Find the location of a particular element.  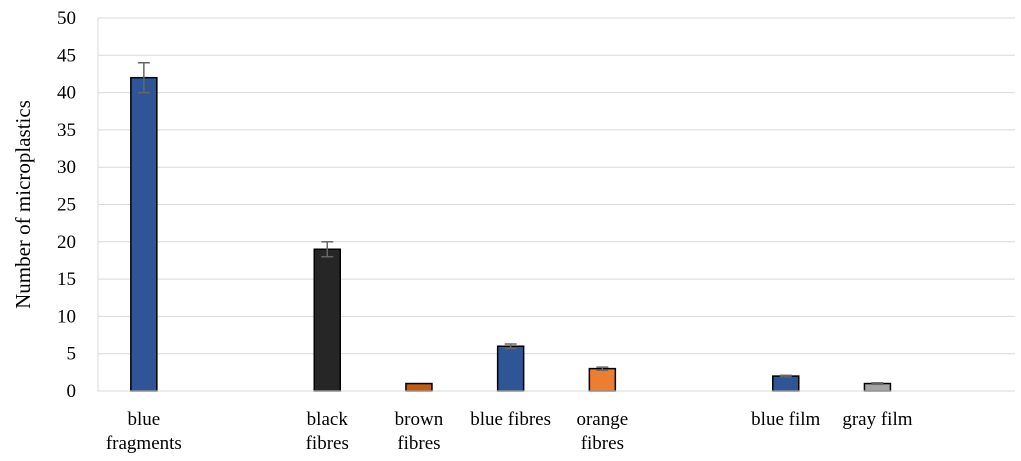

y-tick-label: 40 is located at coordinates (66, 93).